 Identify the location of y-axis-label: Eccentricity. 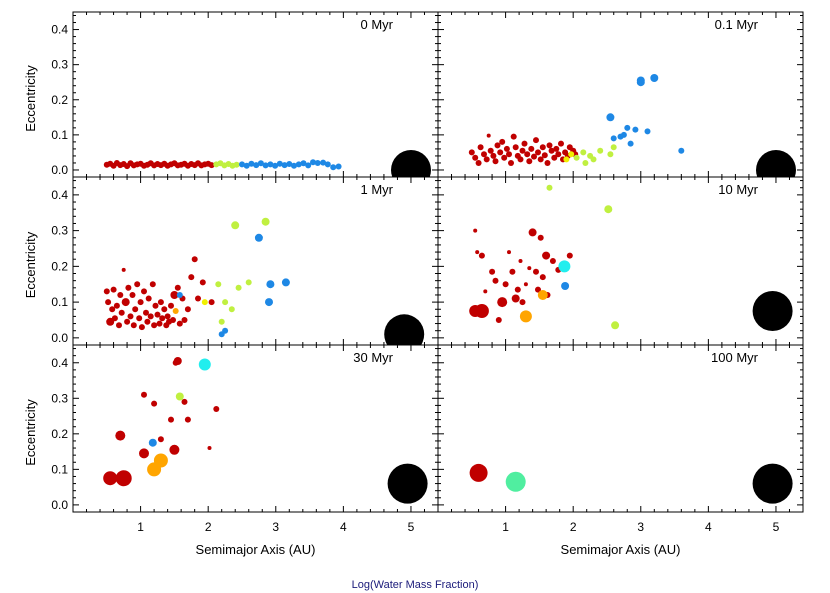
(30, 98).